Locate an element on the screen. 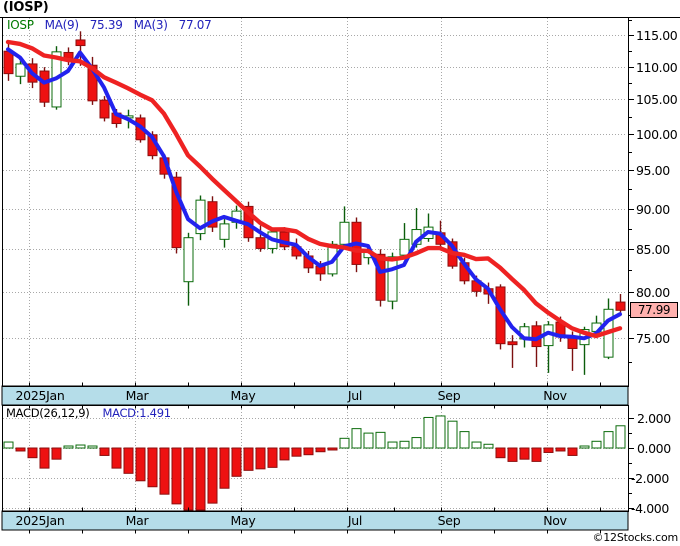 The height and width of the screenshot is (546, 680). macd-tick-label: -2.000 is located at coordinates (650, 478).